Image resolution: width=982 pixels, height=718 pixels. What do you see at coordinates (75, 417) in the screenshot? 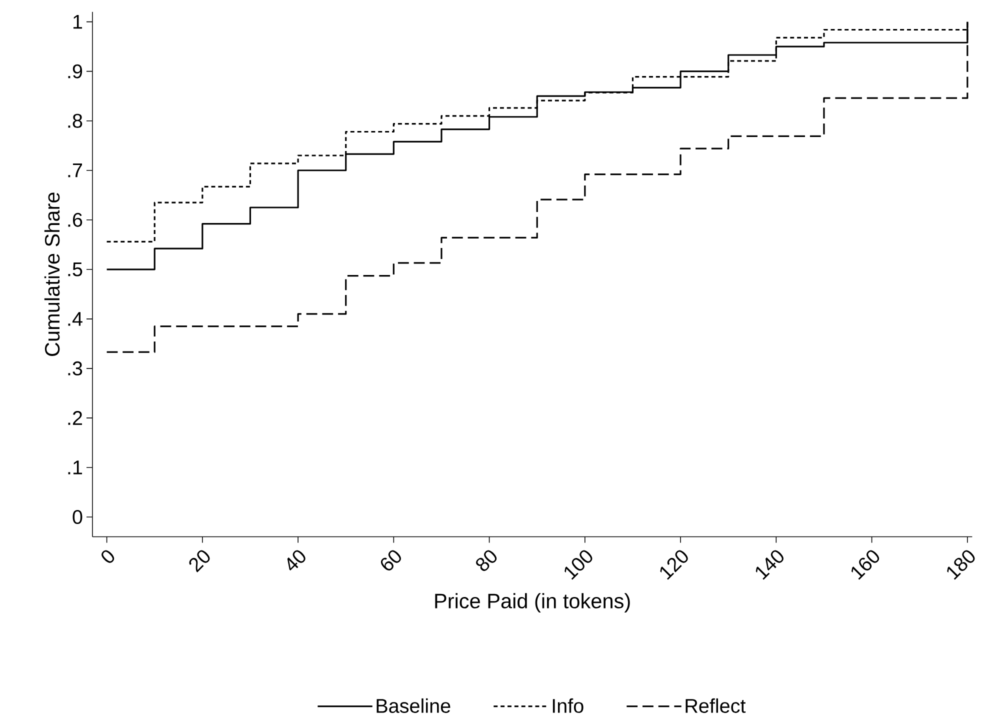
I see `y-tick-label: .2` at bounding box center [75, 417].